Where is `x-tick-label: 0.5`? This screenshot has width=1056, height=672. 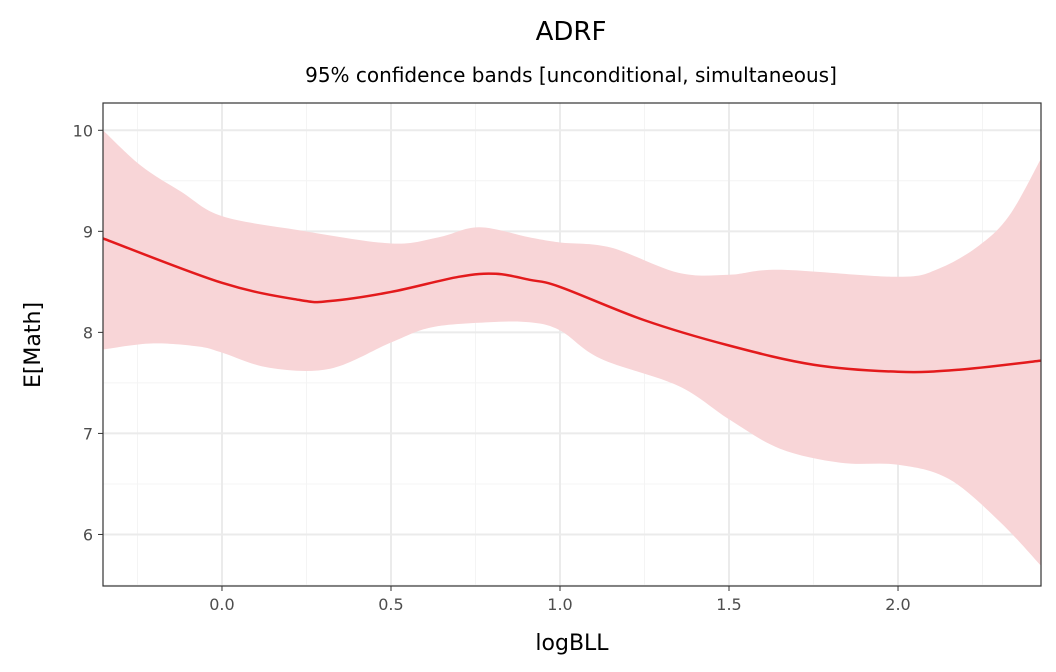 x-tick-label: 0.5 is located at coordinates (390, 604).